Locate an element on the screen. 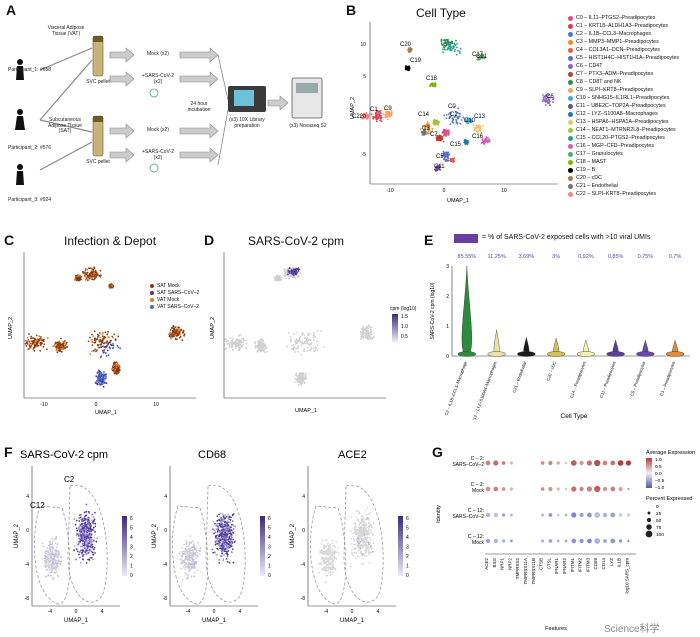  g-feature-label: IFITM2 is located at coordinates (580, 565).